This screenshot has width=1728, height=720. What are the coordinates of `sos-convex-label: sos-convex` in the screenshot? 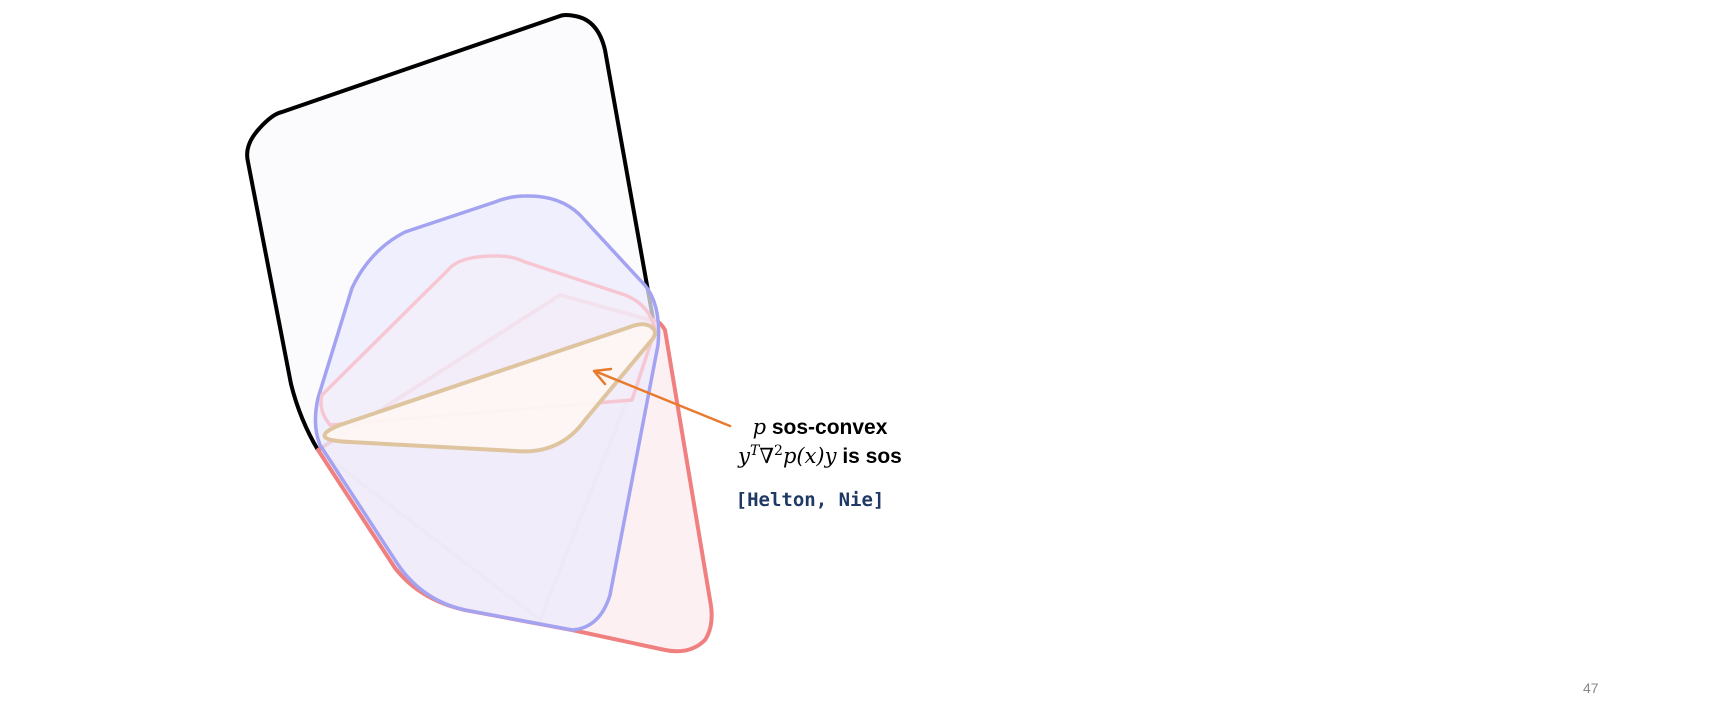 It's located at (829, 427).